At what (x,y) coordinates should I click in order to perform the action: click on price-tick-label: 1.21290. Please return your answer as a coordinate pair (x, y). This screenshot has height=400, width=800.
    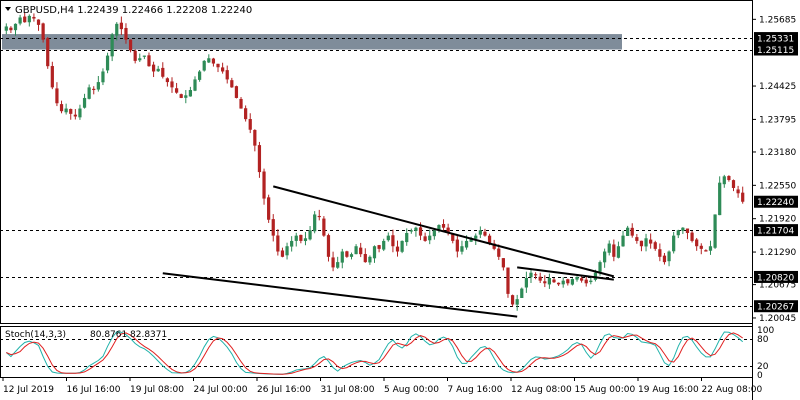
    Looking at the image, I should click on (777, 253).